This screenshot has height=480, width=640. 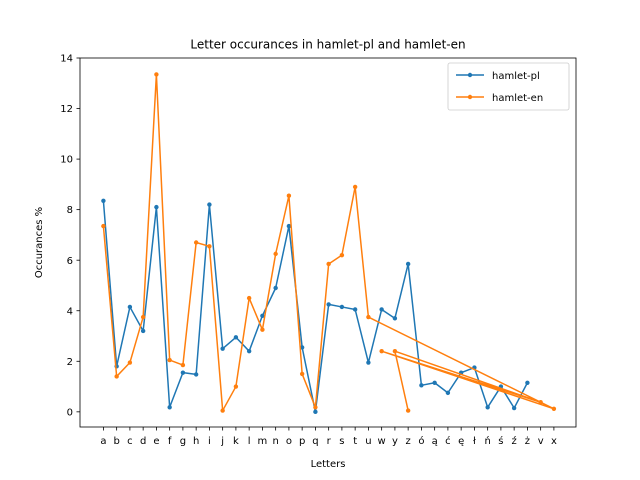 I want to click on point-hamlet-pl-s, so click(x=342, y=307).